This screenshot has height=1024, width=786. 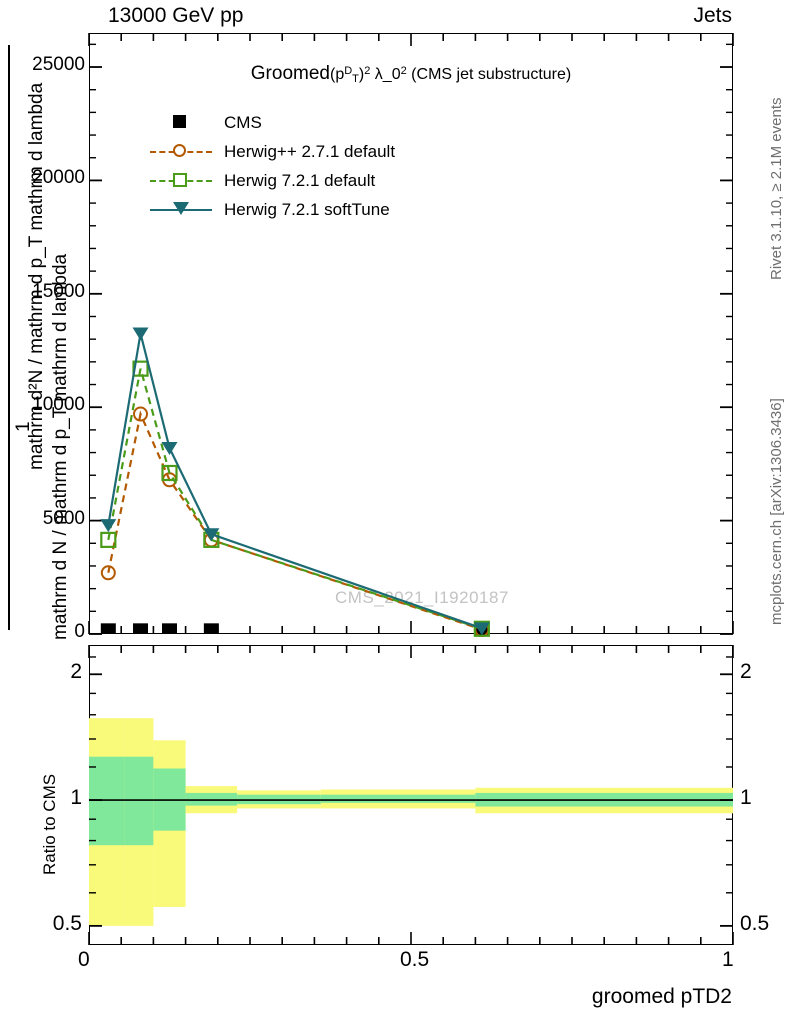 I want to click on legend-entry-herwig721-default: Herwig 7.2.1 default, so click(x=272, y=180).